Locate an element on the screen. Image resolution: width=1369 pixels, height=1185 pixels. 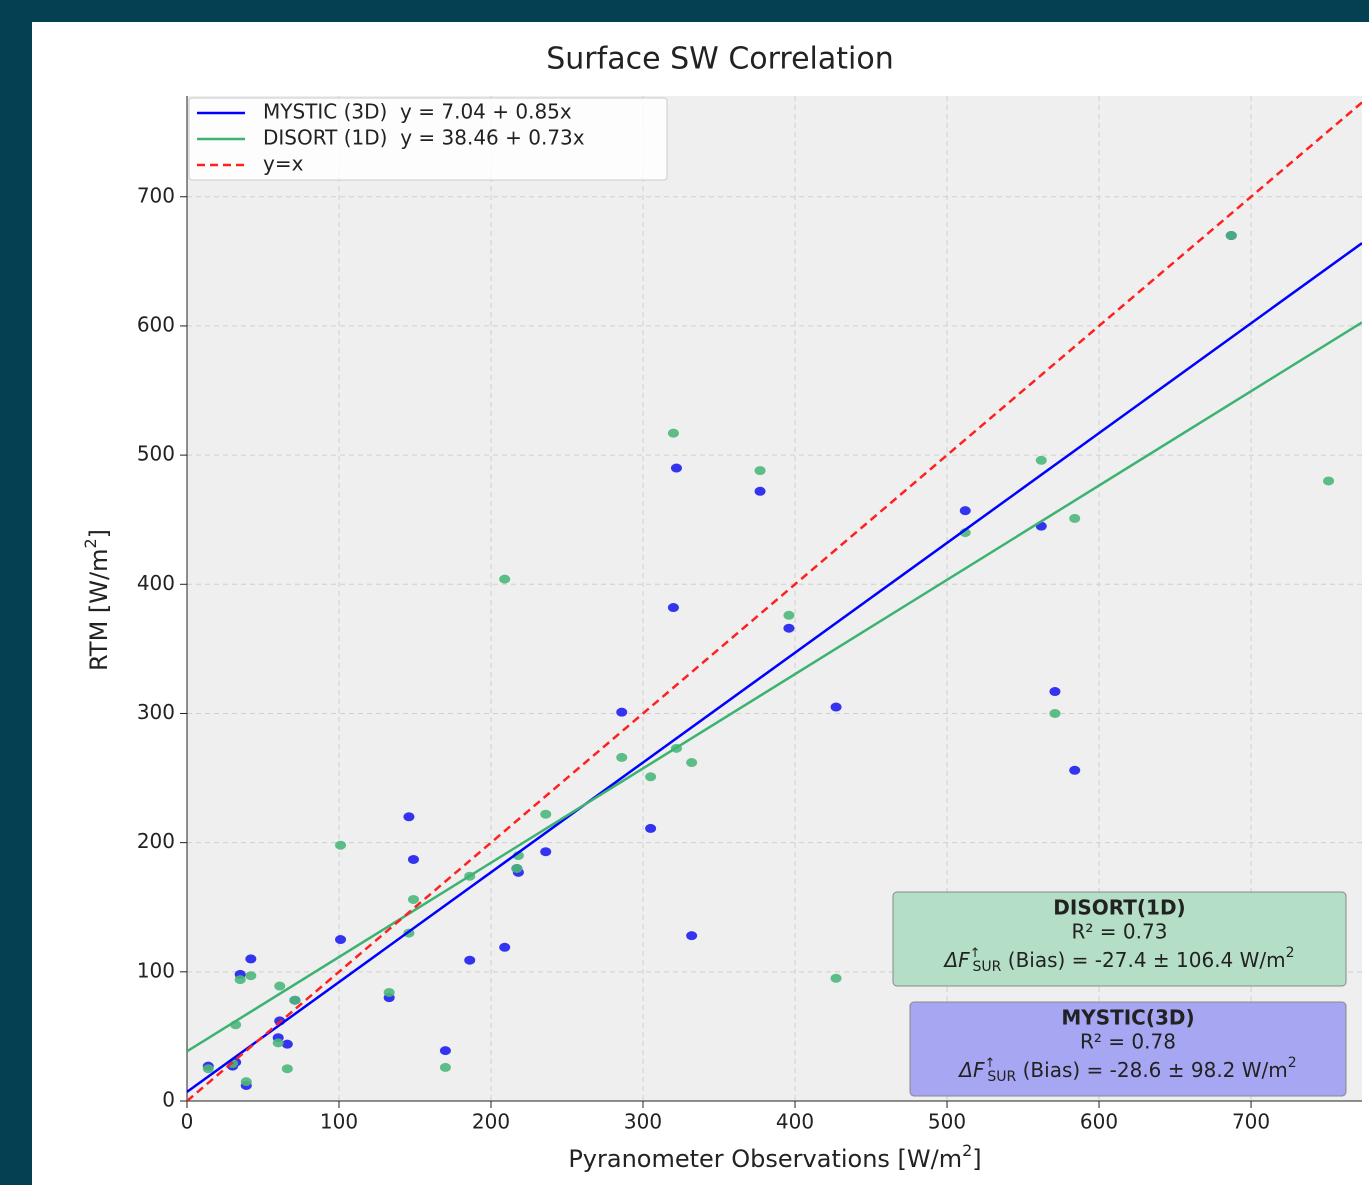
chart-title: Surface SW Correlation is located at coordinates (720, 59).